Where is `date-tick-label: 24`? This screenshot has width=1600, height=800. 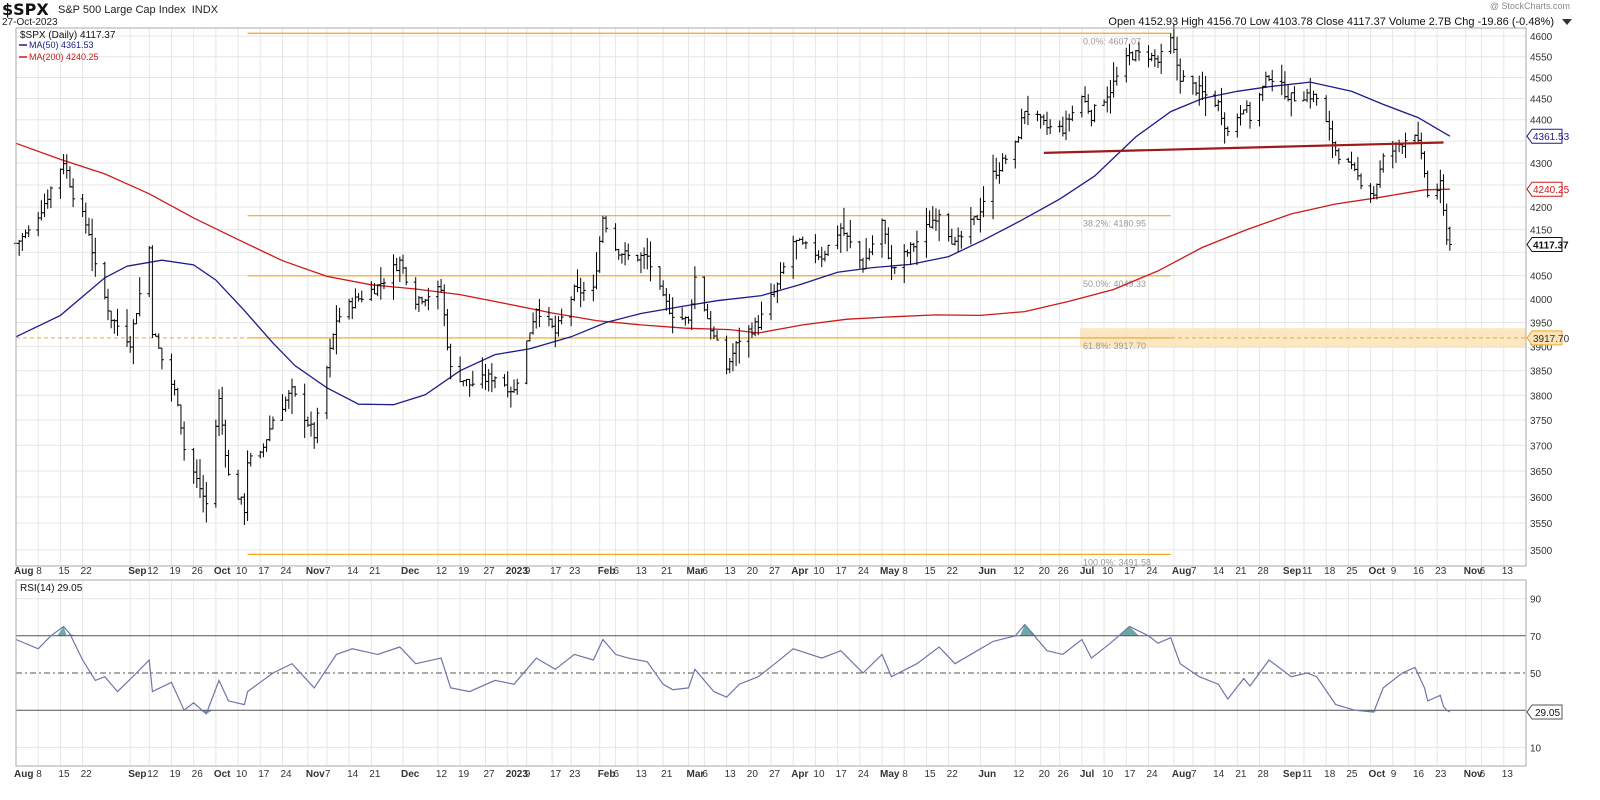
date-tick-label: 24 is located at coordinates (864, 571).